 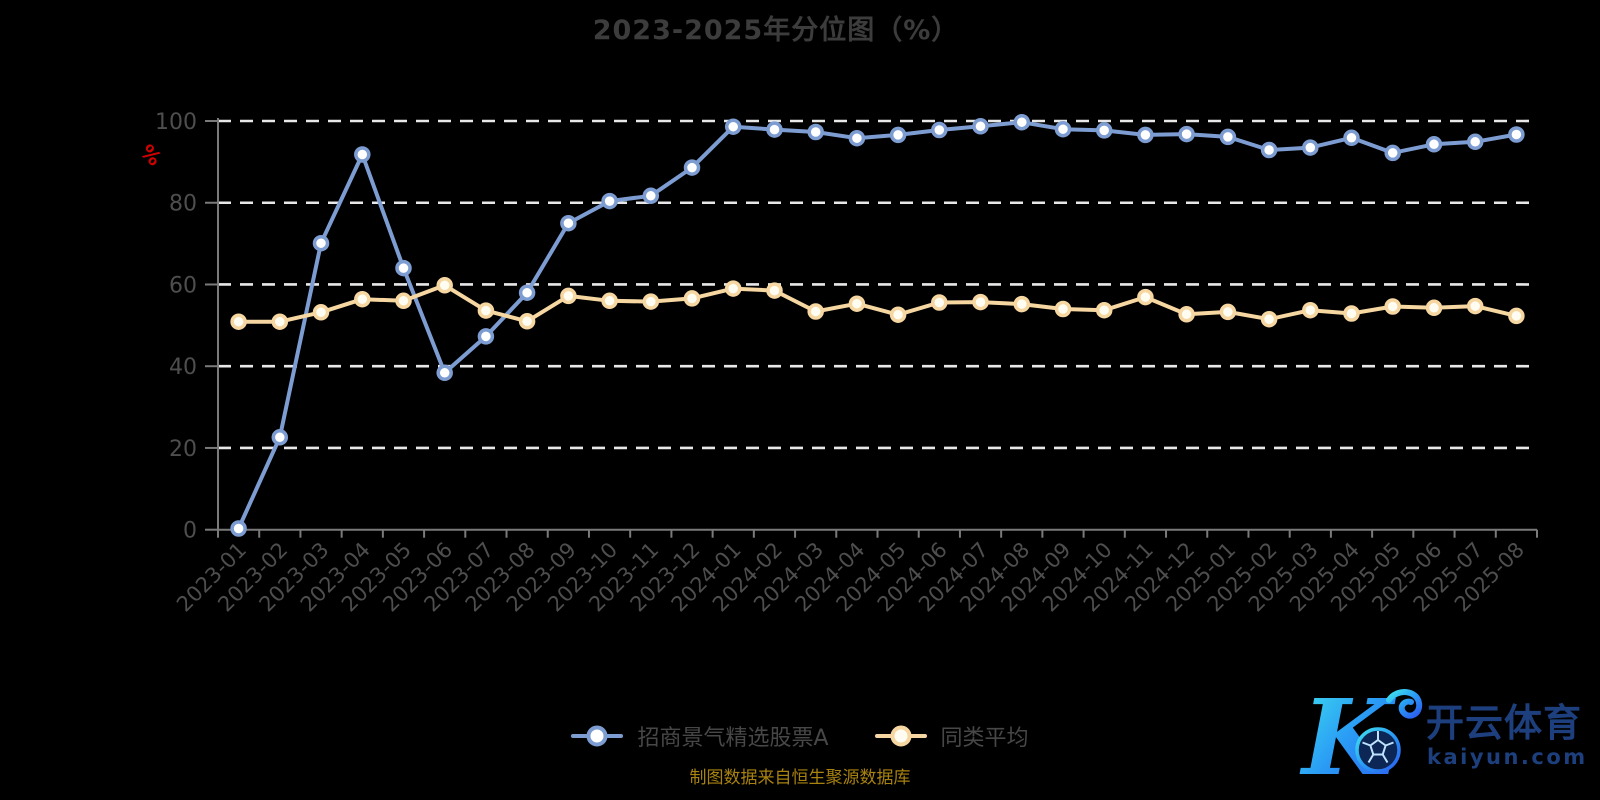 I want to click on y-tick-label: 40, so click(x=183, y=367).